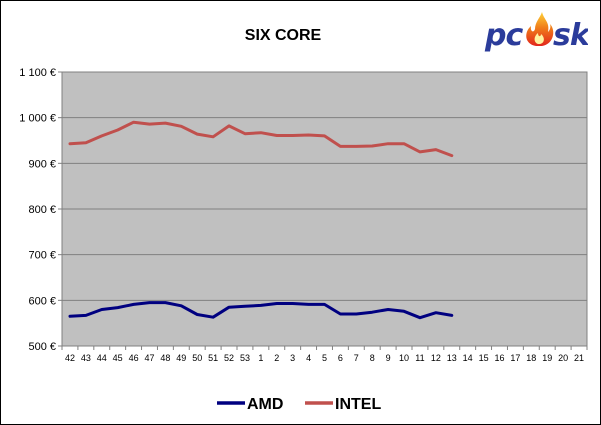  I want to click on x-tick-label: 3, so click(292, 358).